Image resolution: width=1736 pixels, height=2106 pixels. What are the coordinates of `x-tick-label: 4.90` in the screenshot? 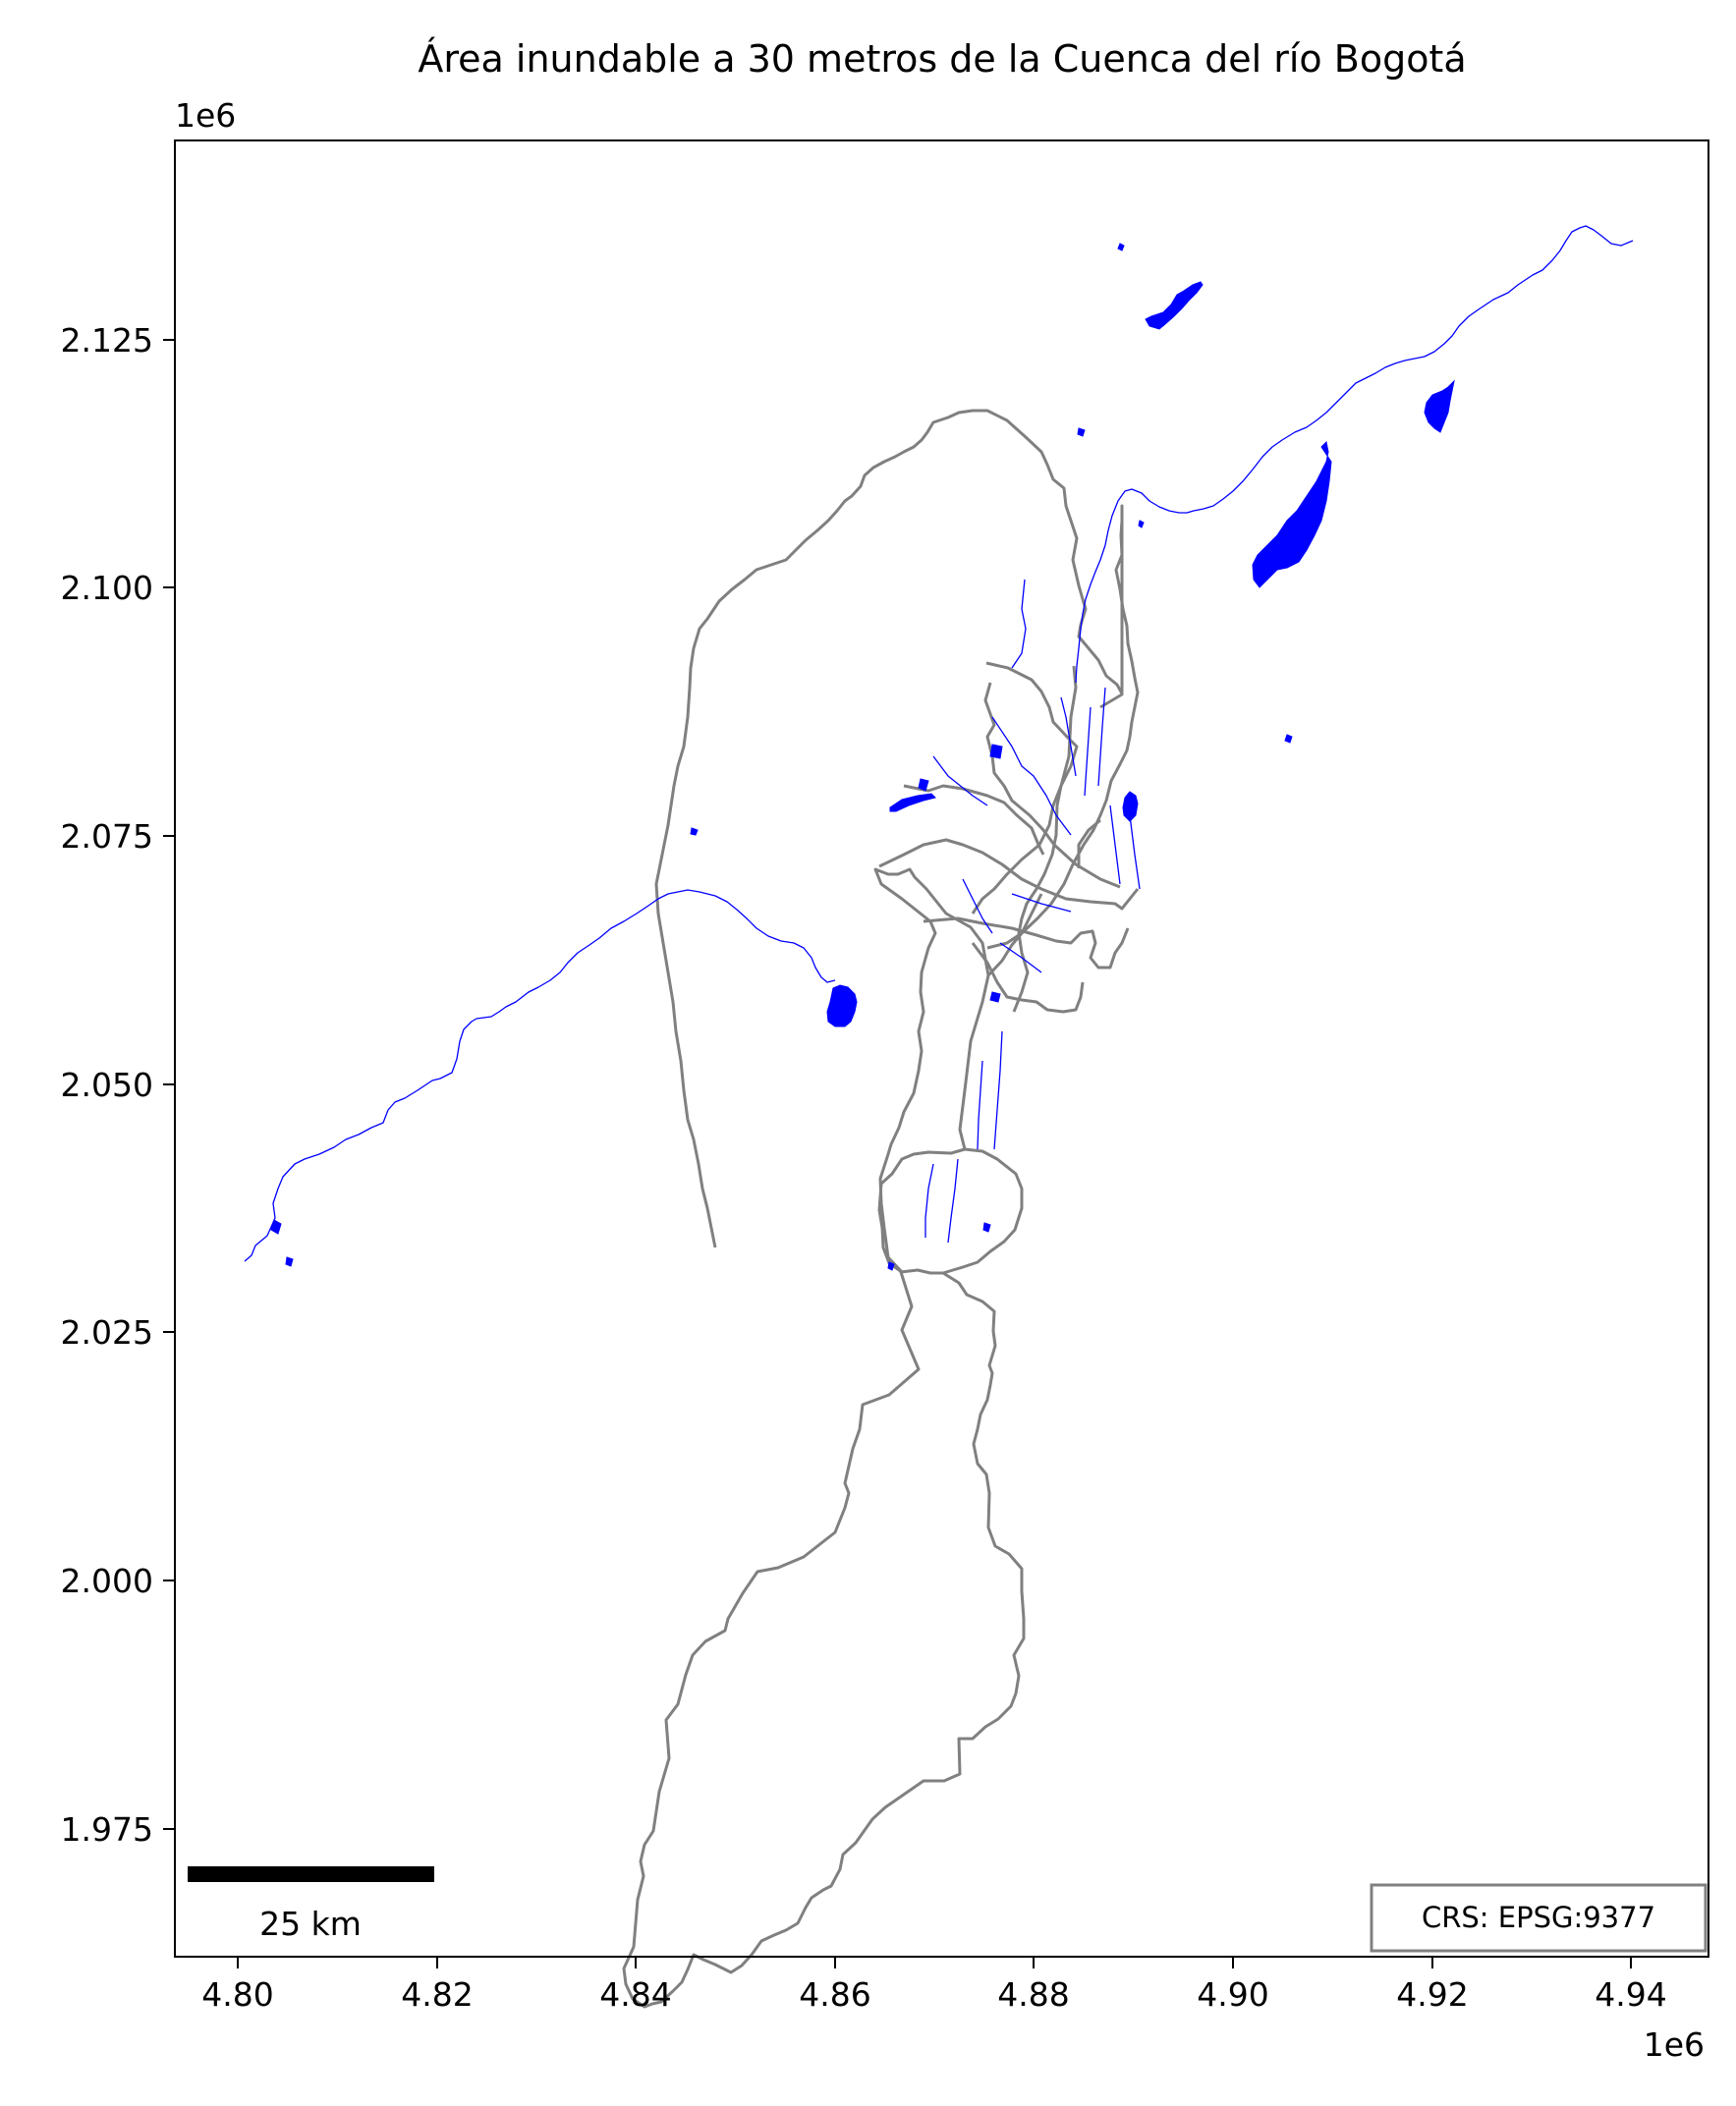 It's located at (1232, 1994).